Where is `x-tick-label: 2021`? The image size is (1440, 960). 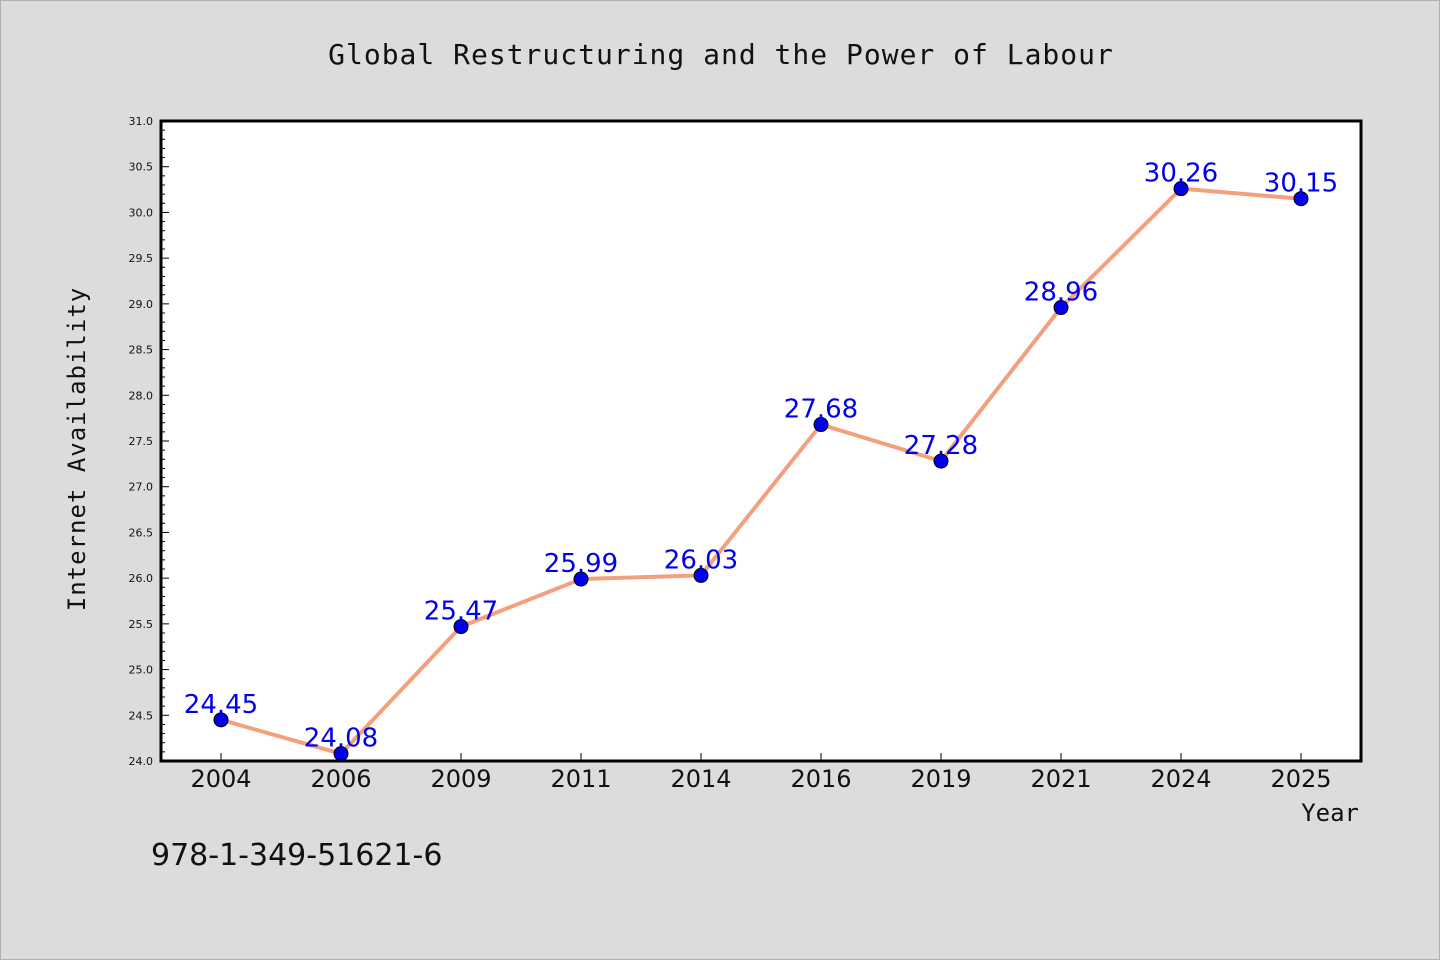
x-tick-label: 2021 is located at coordinates (1060, 779).